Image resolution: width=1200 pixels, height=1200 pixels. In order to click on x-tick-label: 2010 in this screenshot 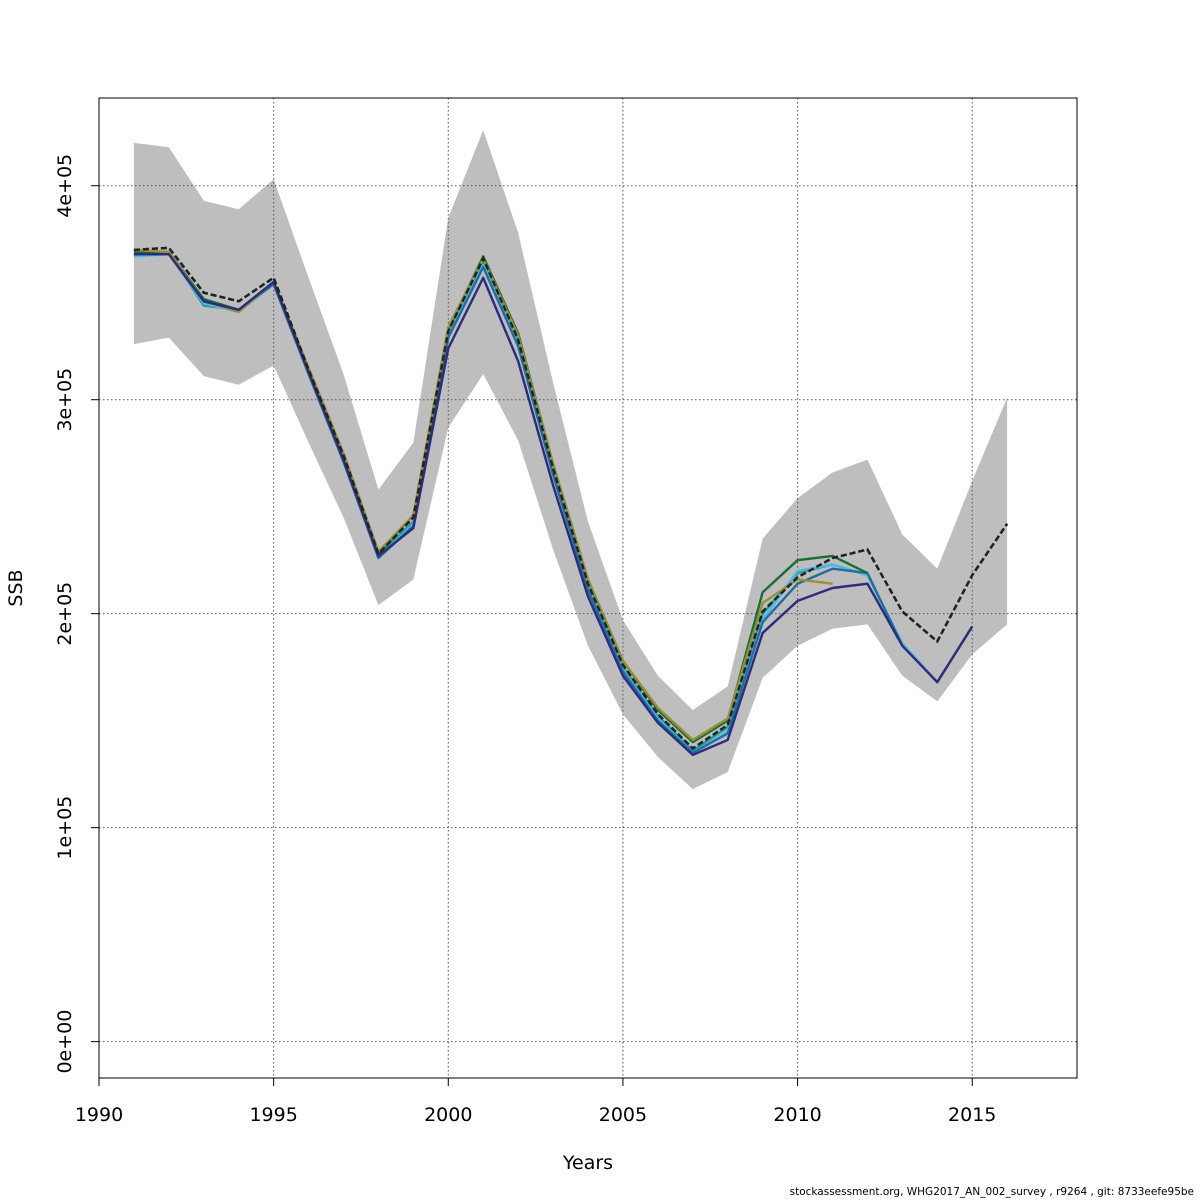, I will do `click(797, 1115)`.